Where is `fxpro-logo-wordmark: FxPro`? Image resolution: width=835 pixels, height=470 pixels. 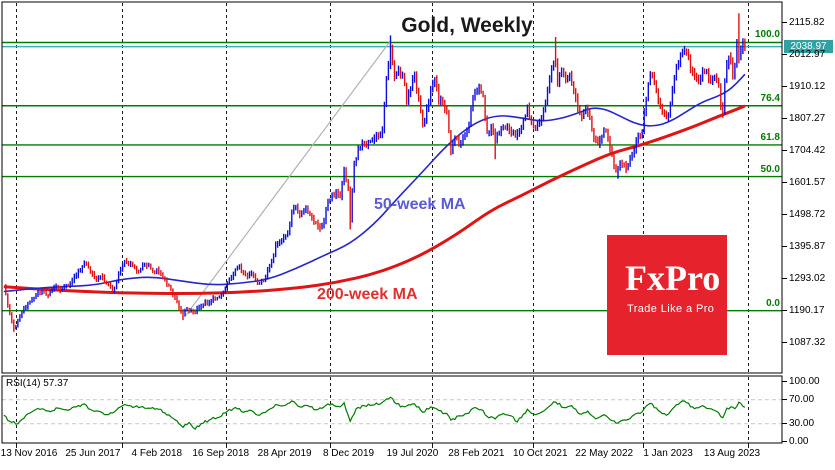 fxpro-logo-wordmark: FxPro is located at coordinates (673, 278).